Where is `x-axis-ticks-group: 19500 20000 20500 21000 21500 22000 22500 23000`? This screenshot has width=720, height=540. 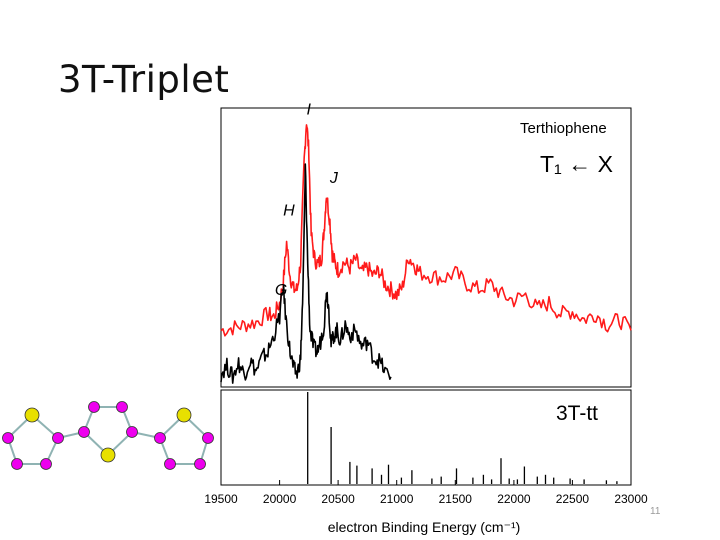
x-axis-ticks-group: 19500 20000 20500 21000 21500 22000 22500 23000 is located at coordinates (426, 493).